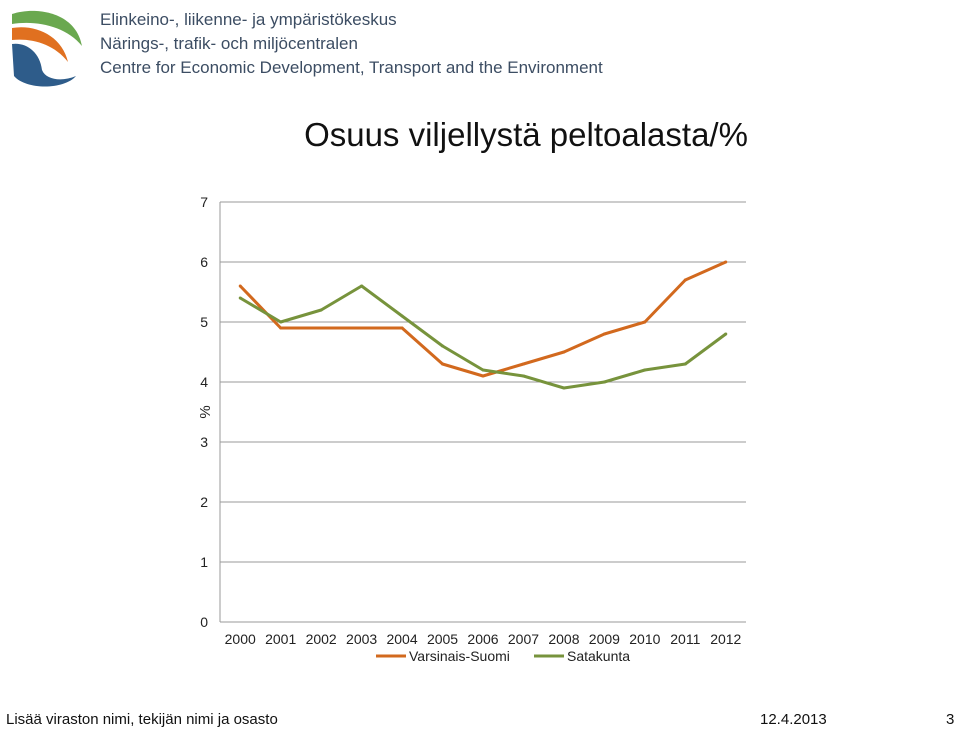  Describe the element at coordinates (204, 382) in the screenshot. I see `y-tick-label: 4` at that location.